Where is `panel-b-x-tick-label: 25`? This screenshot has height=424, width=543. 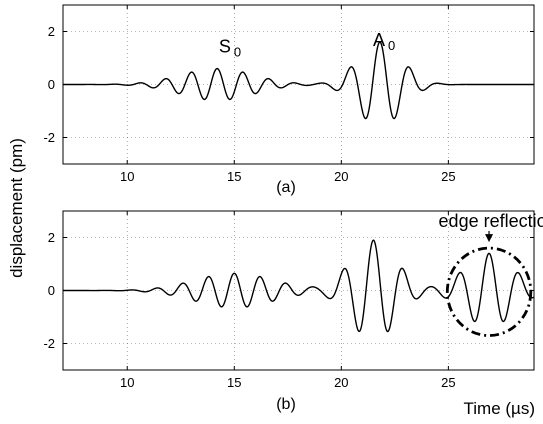
panel-b-x-tick-label: 25 is located at coordinates (448, 382).